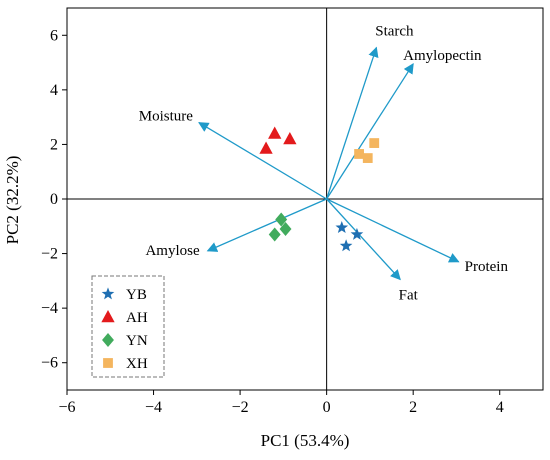 The image size is (550, 460). I want to click on legend-marker-yn, so click(108, 340).